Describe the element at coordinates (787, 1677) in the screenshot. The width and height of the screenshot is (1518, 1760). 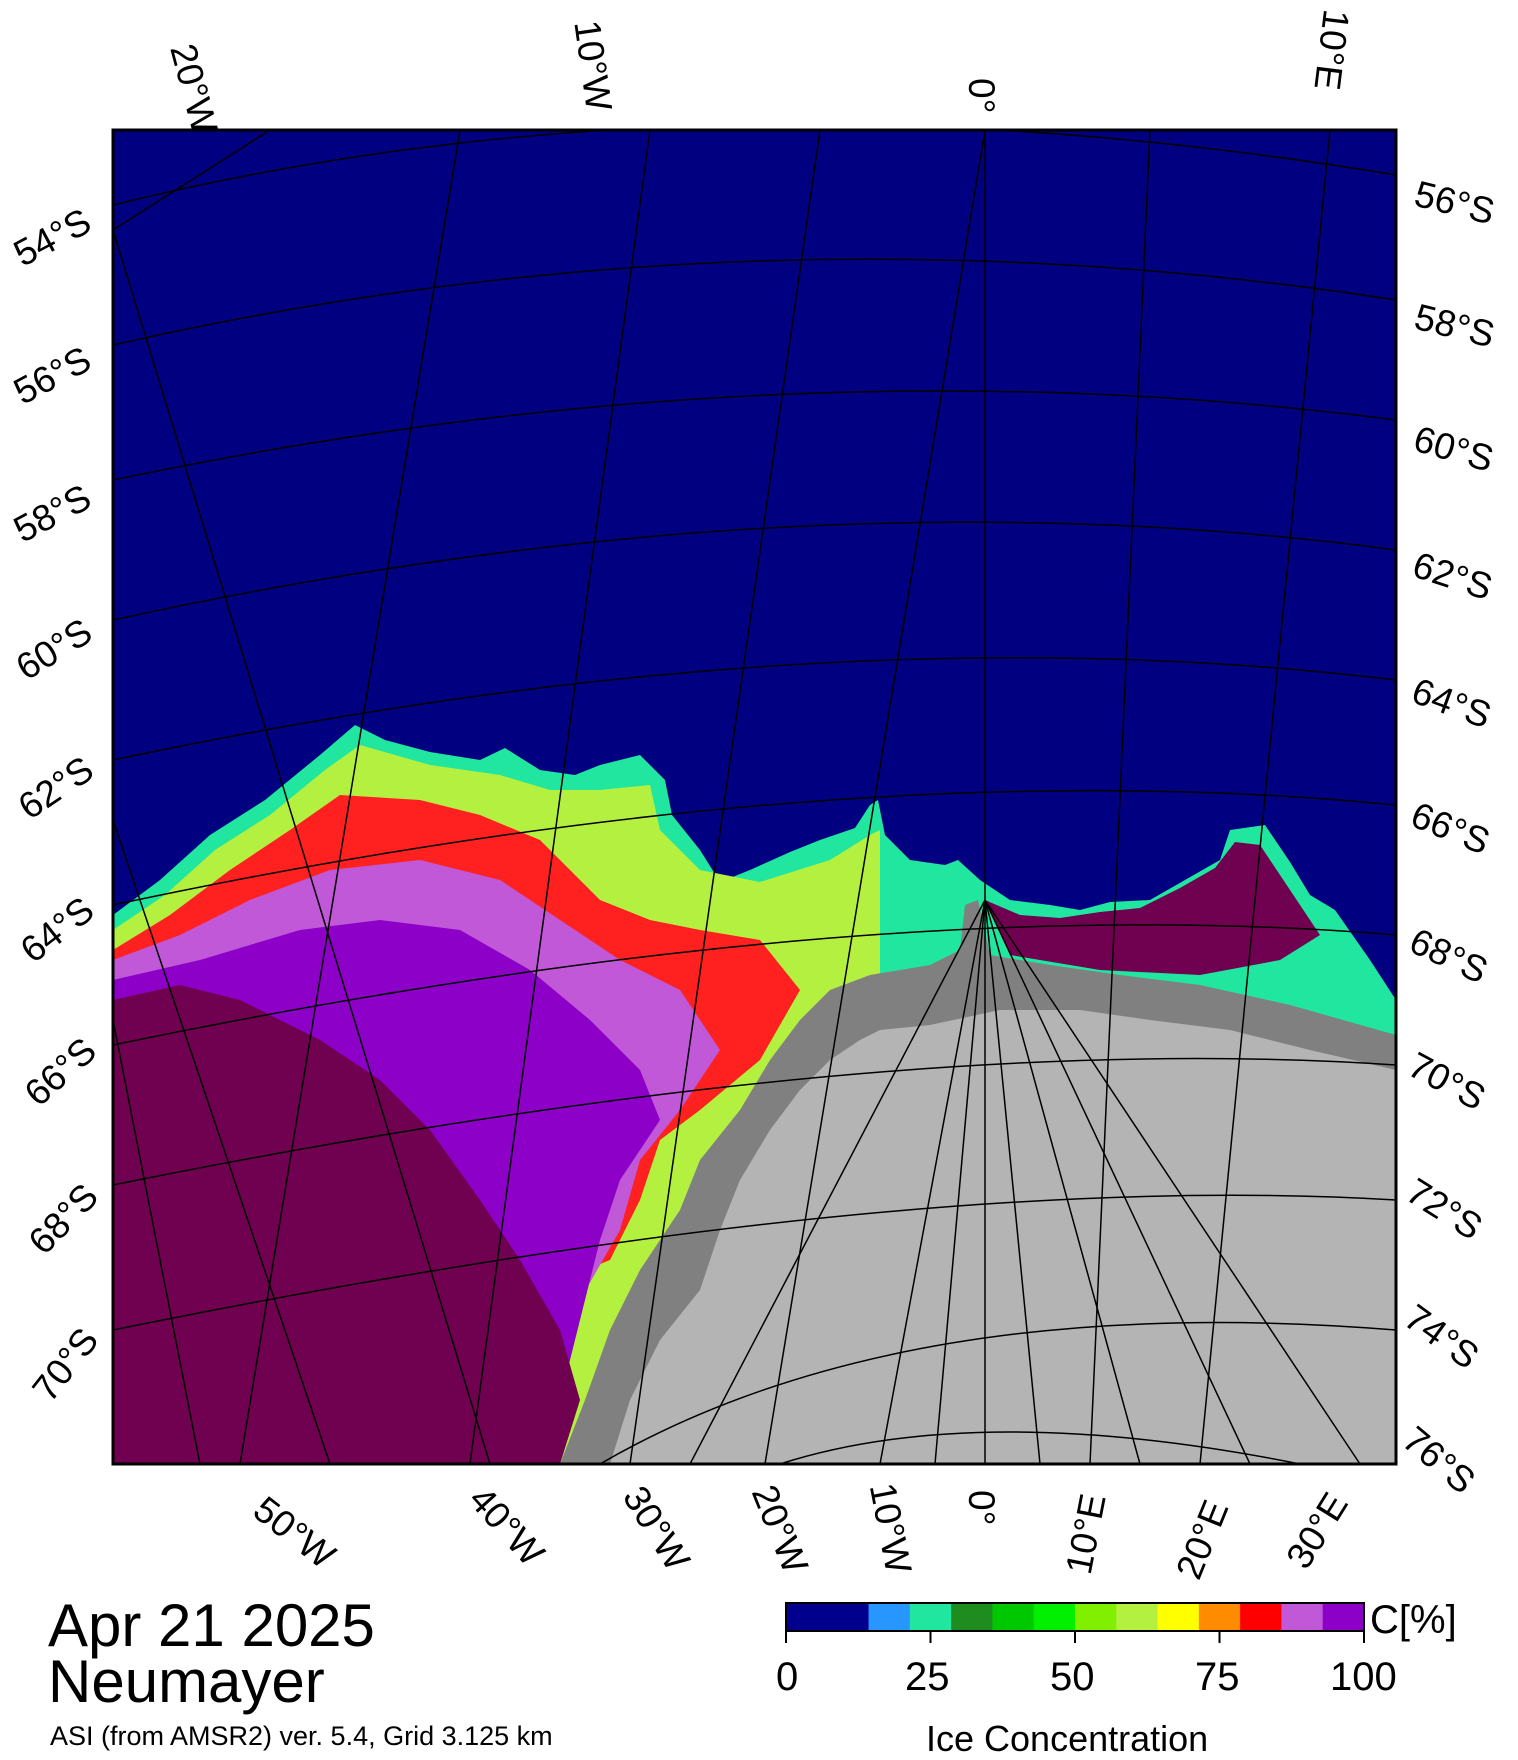
I see `colorbar-tick-0: 0` at that location.